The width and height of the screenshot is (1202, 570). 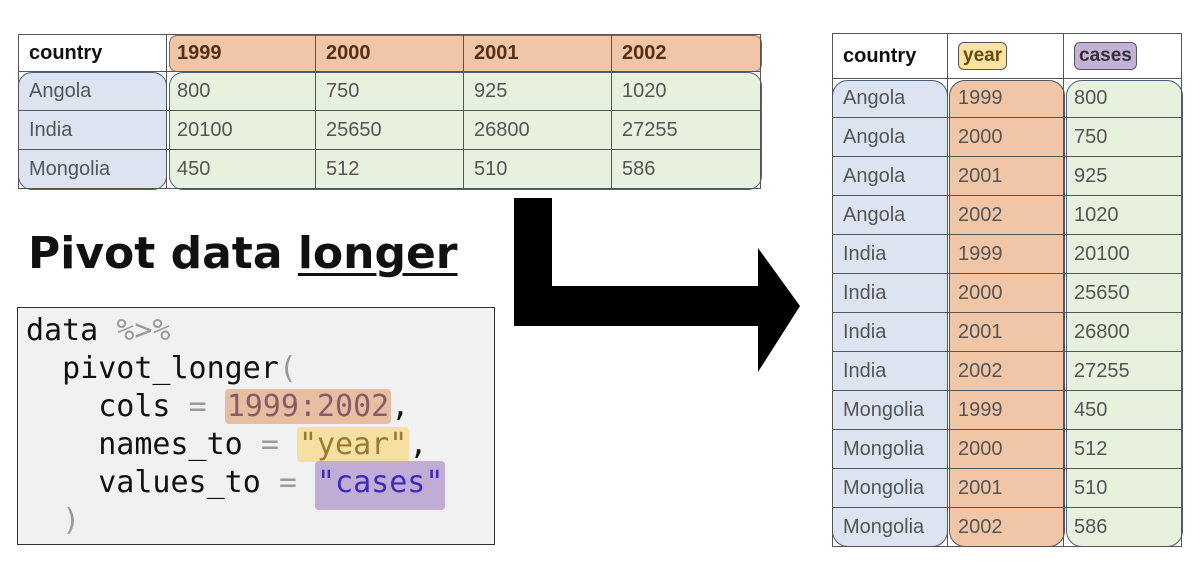 What do you see at coordinates (1105, 56) in the screenshot?
I see `long-header-cases: cases` at bounding box center [1105, 56].